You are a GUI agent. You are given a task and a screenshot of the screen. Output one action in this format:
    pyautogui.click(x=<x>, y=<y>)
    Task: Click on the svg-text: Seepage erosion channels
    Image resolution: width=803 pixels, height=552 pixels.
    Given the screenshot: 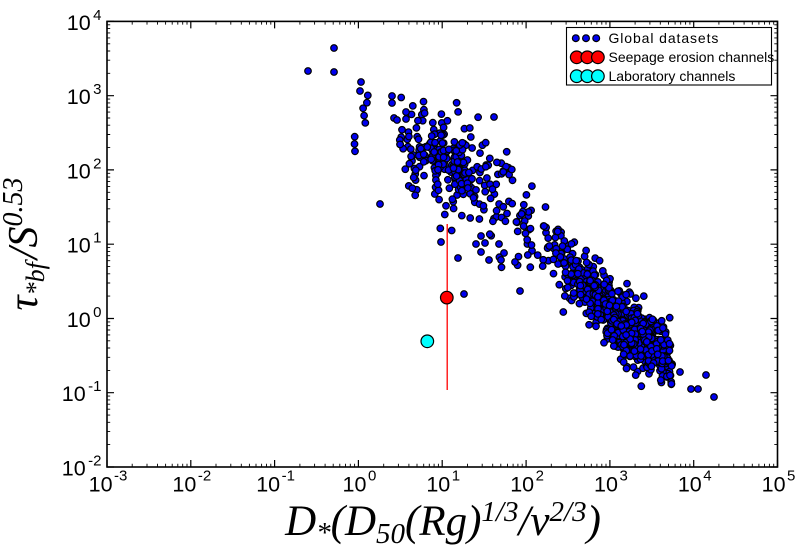 What is the action you would take?
    pyautogui.click(x=692, y=57)
    